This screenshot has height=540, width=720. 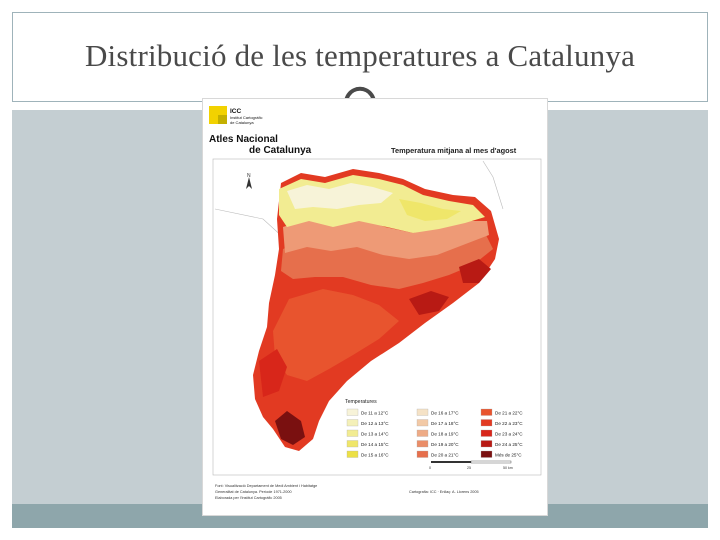 What do you see at coordinates (280, 150) in the screenshot?
I see `atlas-title-line2: de Catalunya` at bounding box center [280, 150].